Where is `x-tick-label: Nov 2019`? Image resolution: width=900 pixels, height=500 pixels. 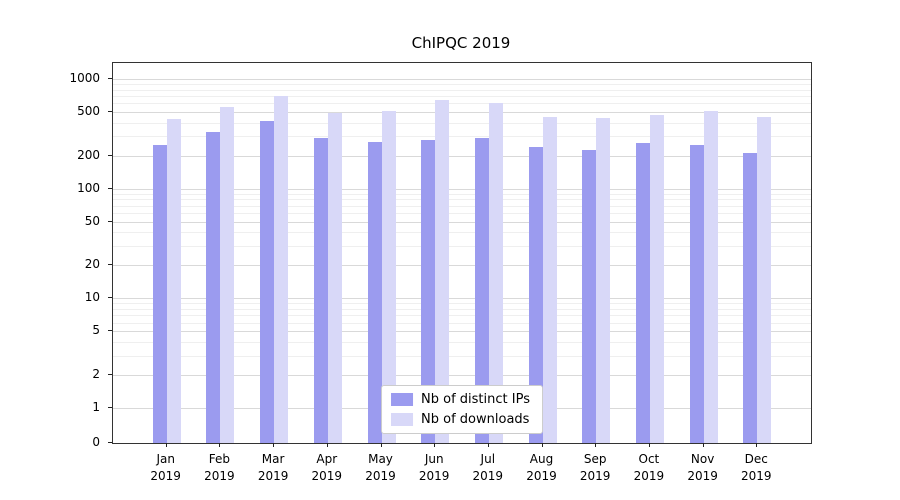 x-tick-label: Nov 2019 is located at coordinates (702, 467).